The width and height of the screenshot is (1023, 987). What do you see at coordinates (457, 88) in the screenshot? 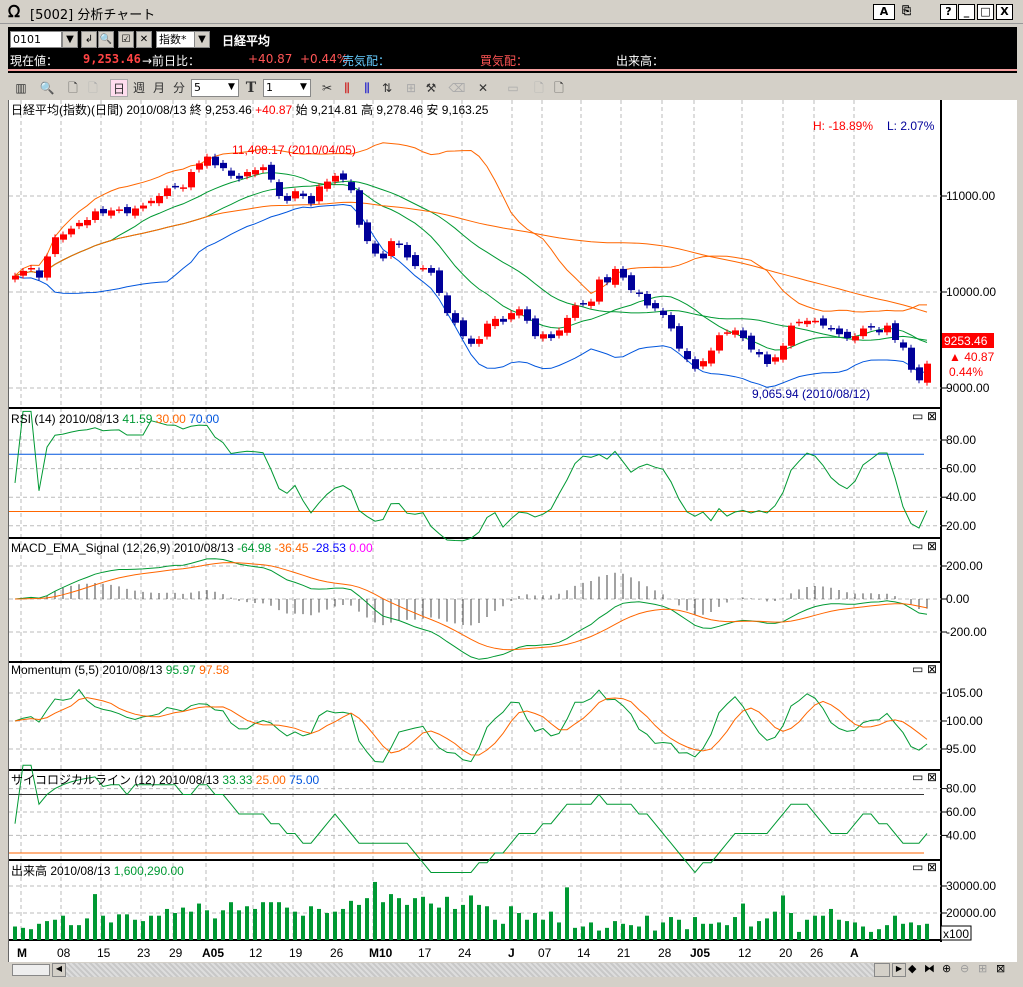
I see `eraser-icon: ⌫` at bounding box center [457, 88].